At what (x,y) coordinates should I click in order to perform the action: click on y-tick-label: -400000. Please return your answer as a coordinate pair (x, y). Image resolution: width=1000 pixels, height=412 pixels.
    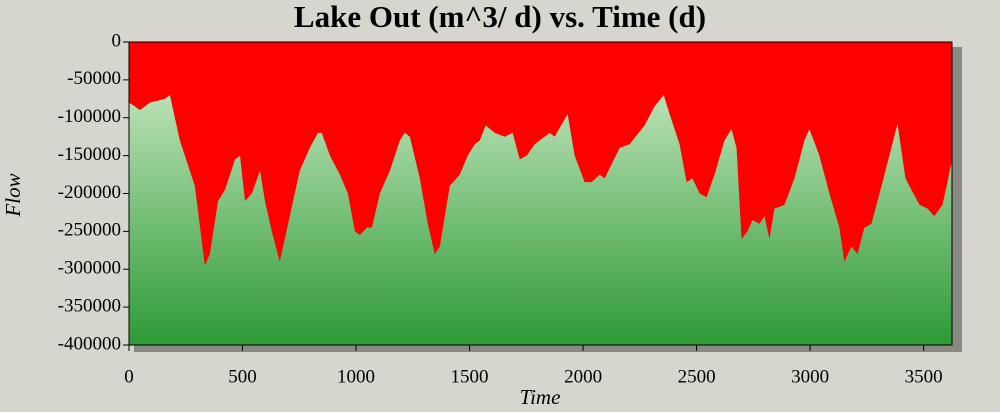
    Looking at the image, I should click on (89, 343).